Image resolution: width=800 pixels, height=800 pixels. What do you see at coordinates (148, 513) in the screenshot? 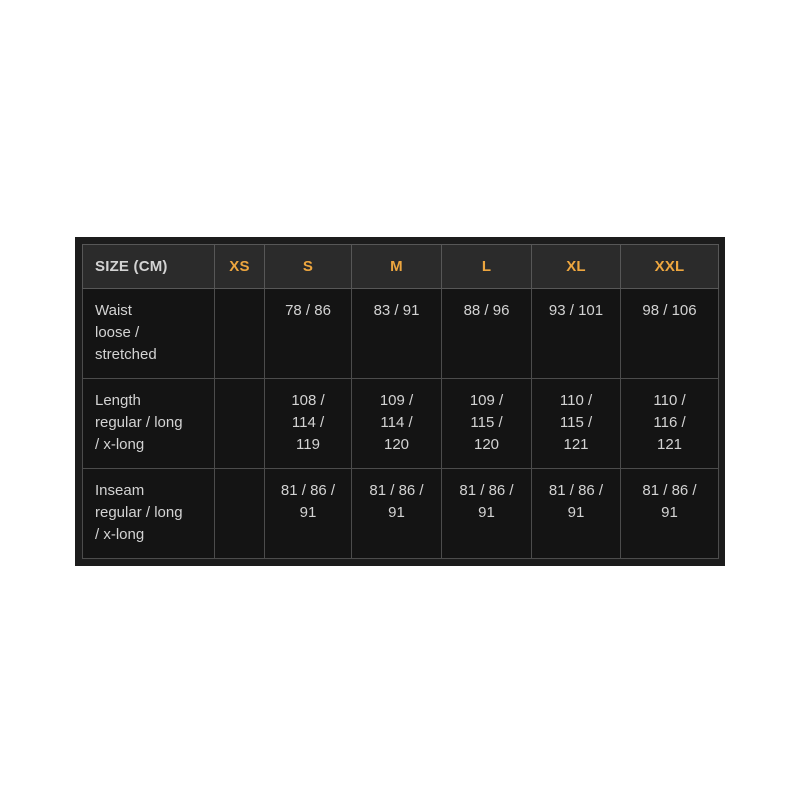
I see `row-label-inseam: Inseam regular / long / x-long` at bounding box center [148, 513].